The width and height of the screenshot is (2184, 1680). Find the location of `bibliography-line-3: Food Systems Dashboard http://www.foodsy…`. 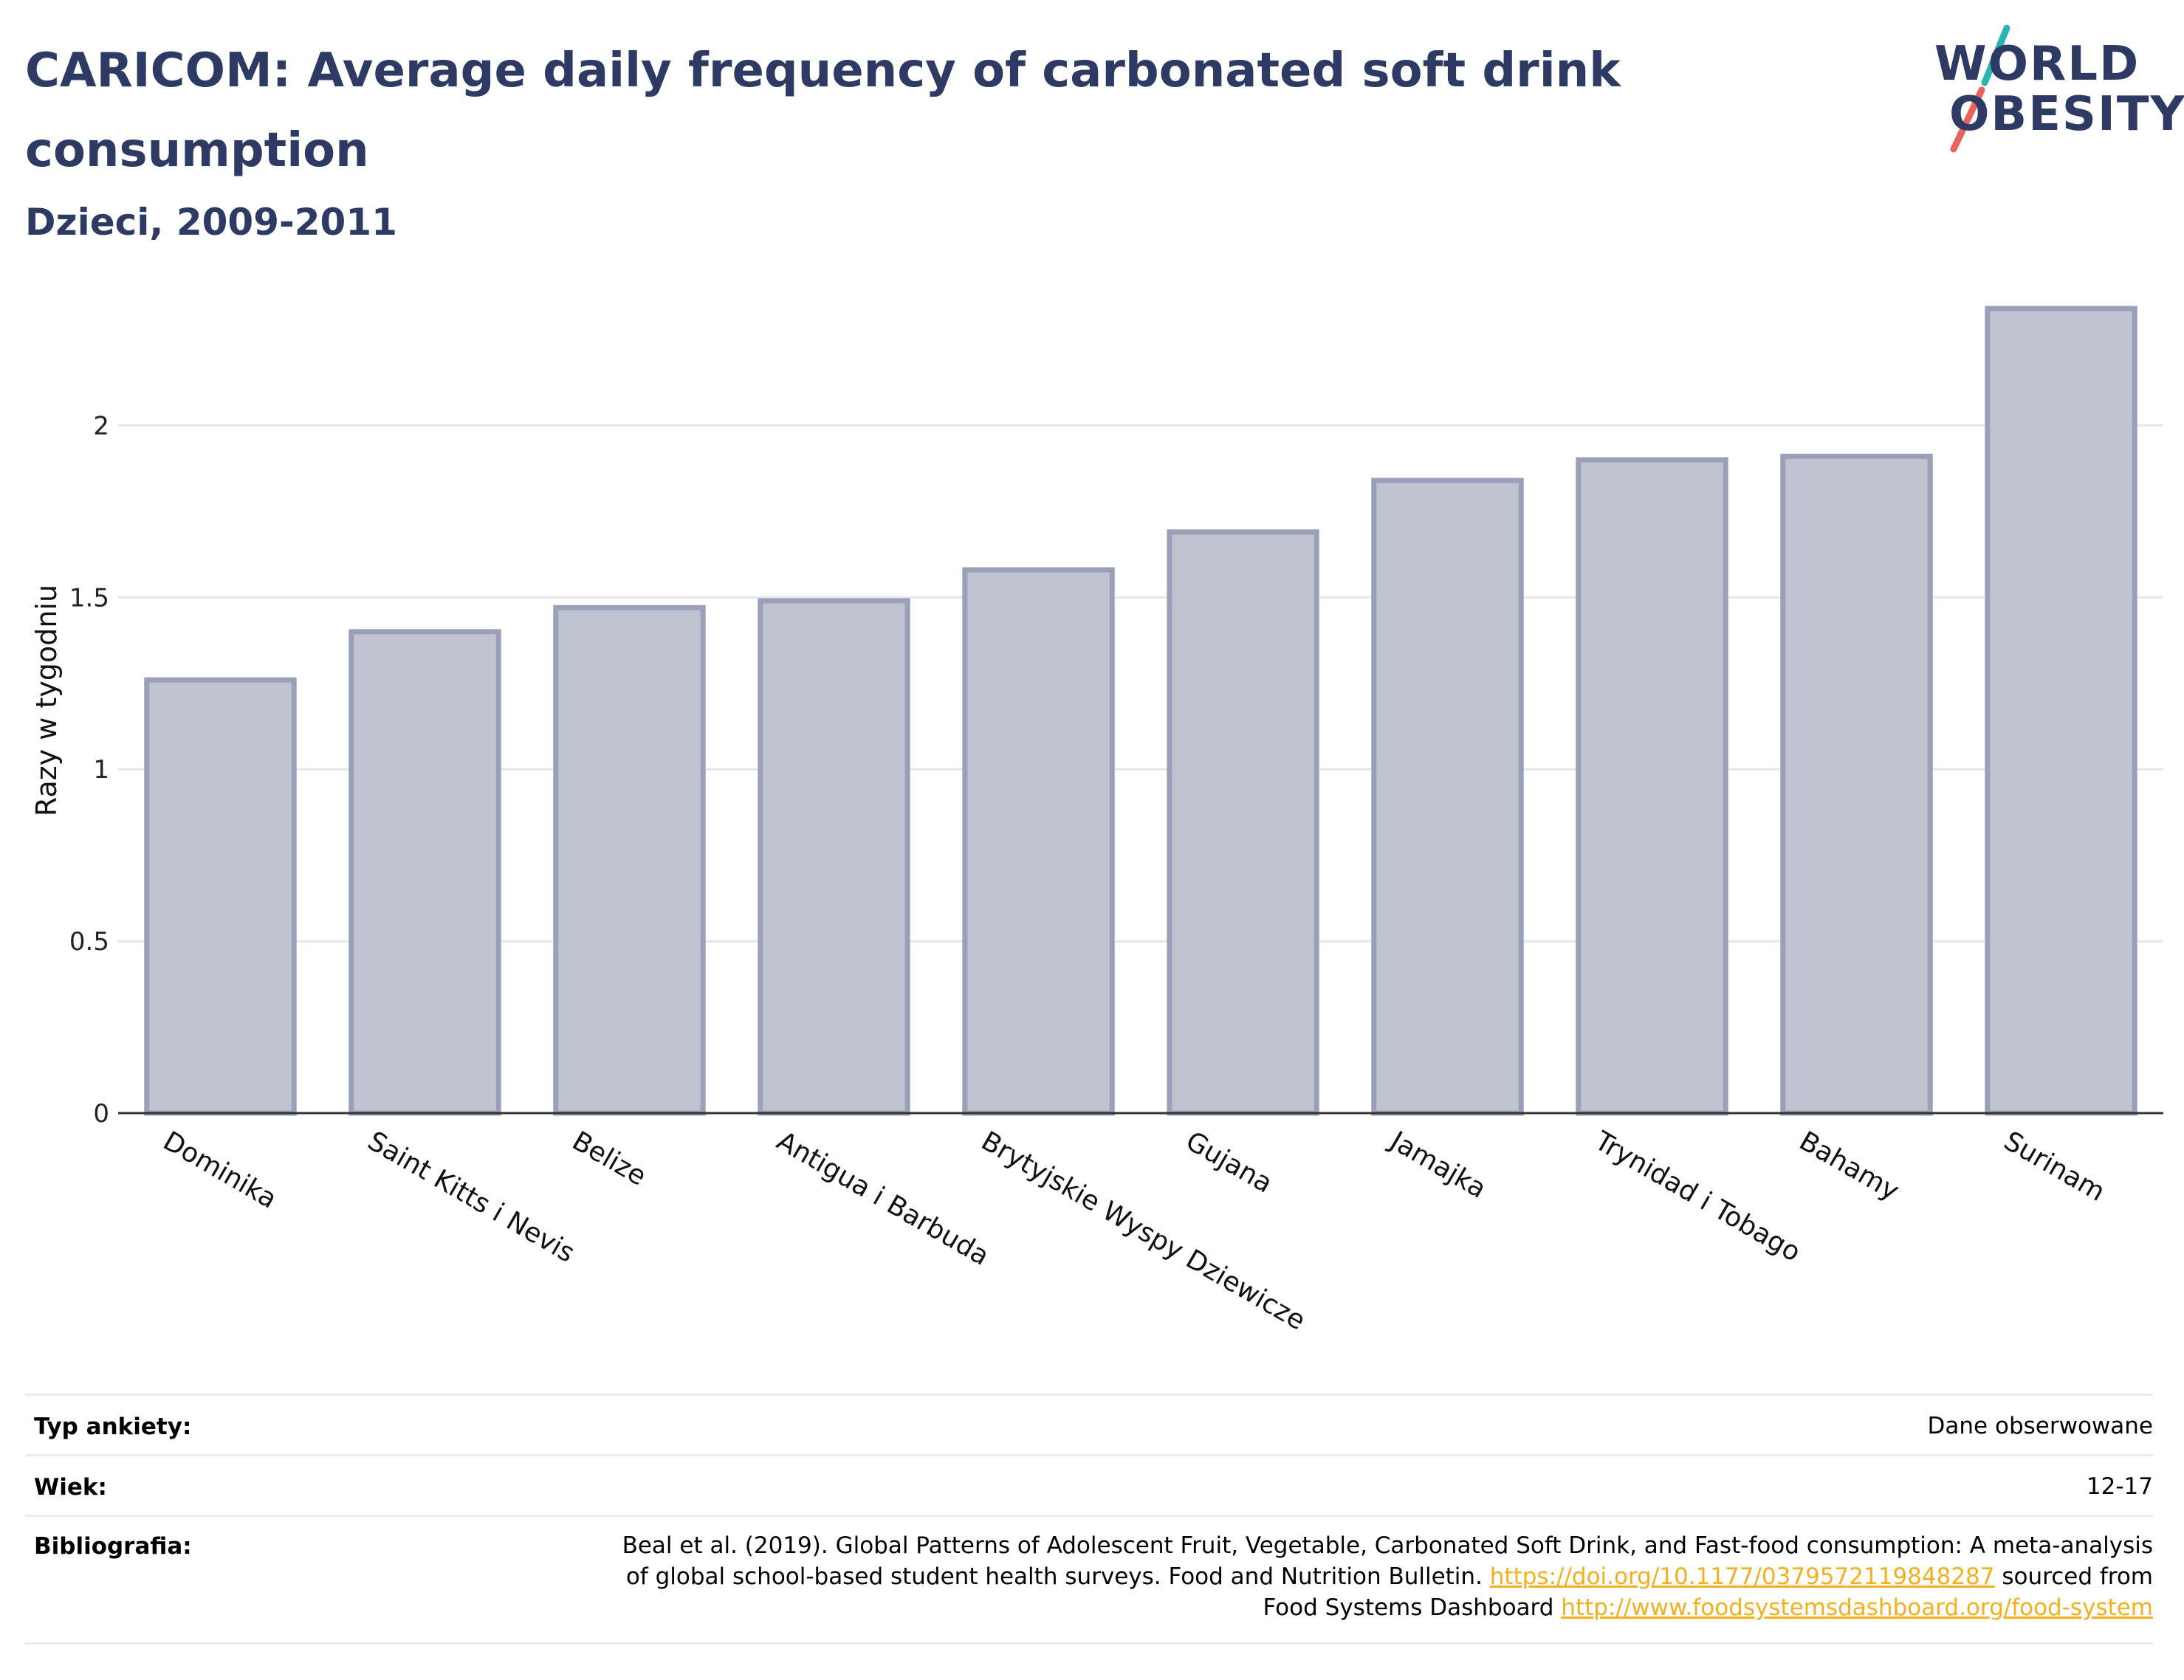

bibliography-line-3: Food Systems Dashboard http://www.foodsy… is located at coordinates (1304, 1607).